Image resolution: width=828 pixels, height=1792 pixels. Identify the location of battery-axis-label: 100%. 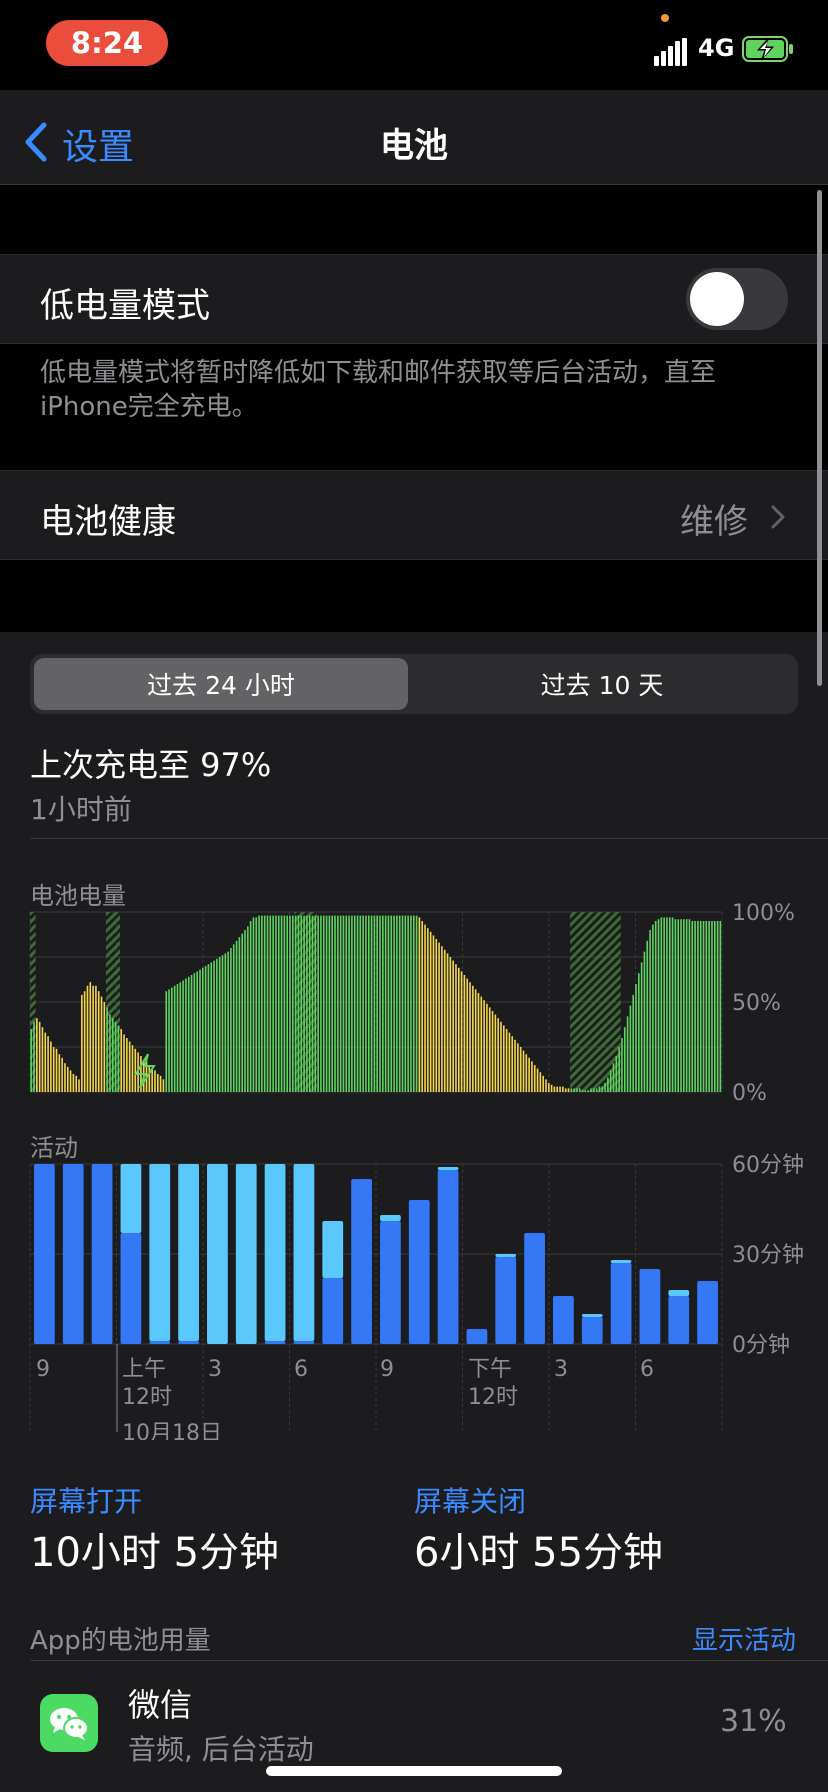
(763, 913).